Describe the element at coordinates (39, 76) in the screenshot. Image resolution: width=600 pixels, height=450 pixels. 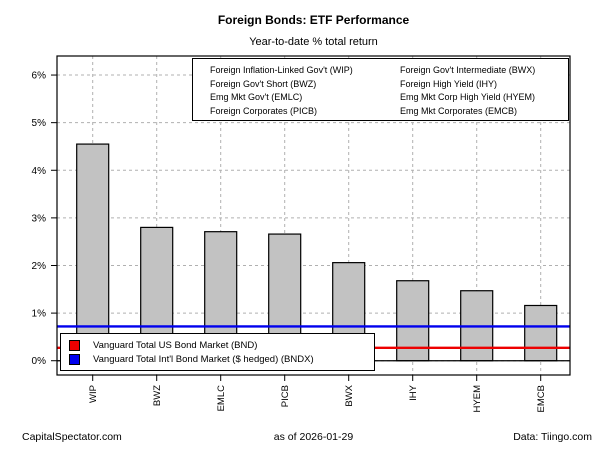
I see `y-axis-label: 6%` at that location.